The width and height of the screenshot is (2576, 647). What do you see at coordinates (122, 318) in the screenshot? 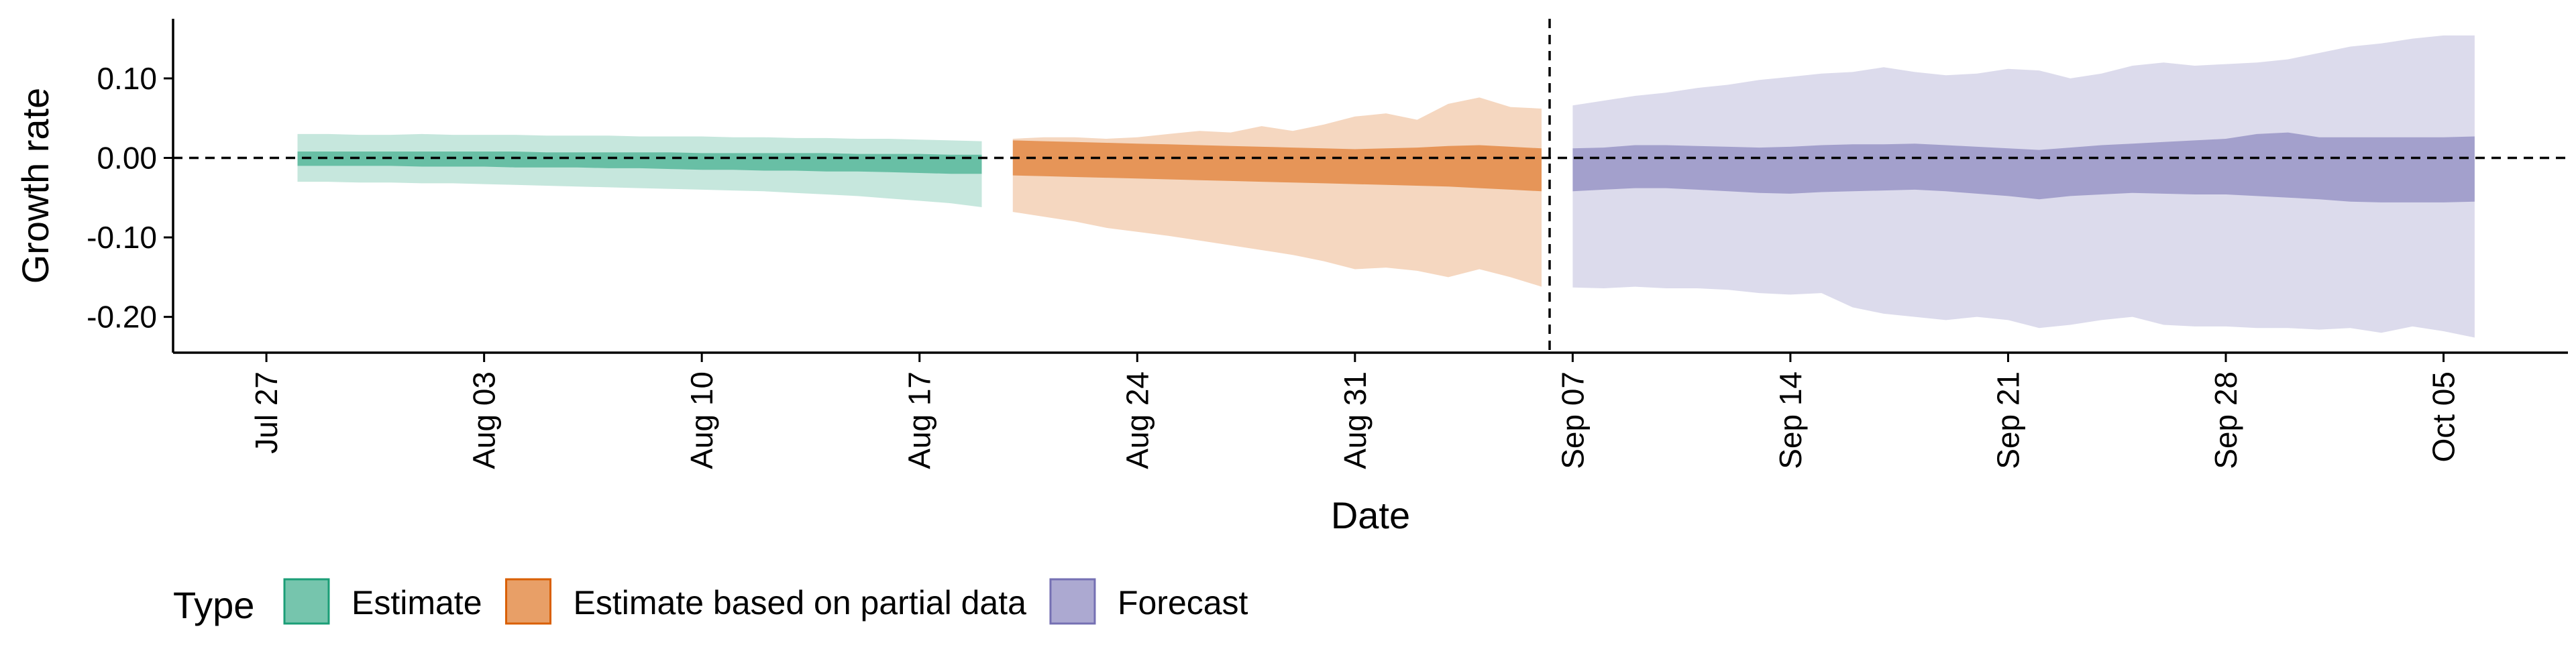
I see `y-tick-label: -0.20` at bounding box center [122, 318].